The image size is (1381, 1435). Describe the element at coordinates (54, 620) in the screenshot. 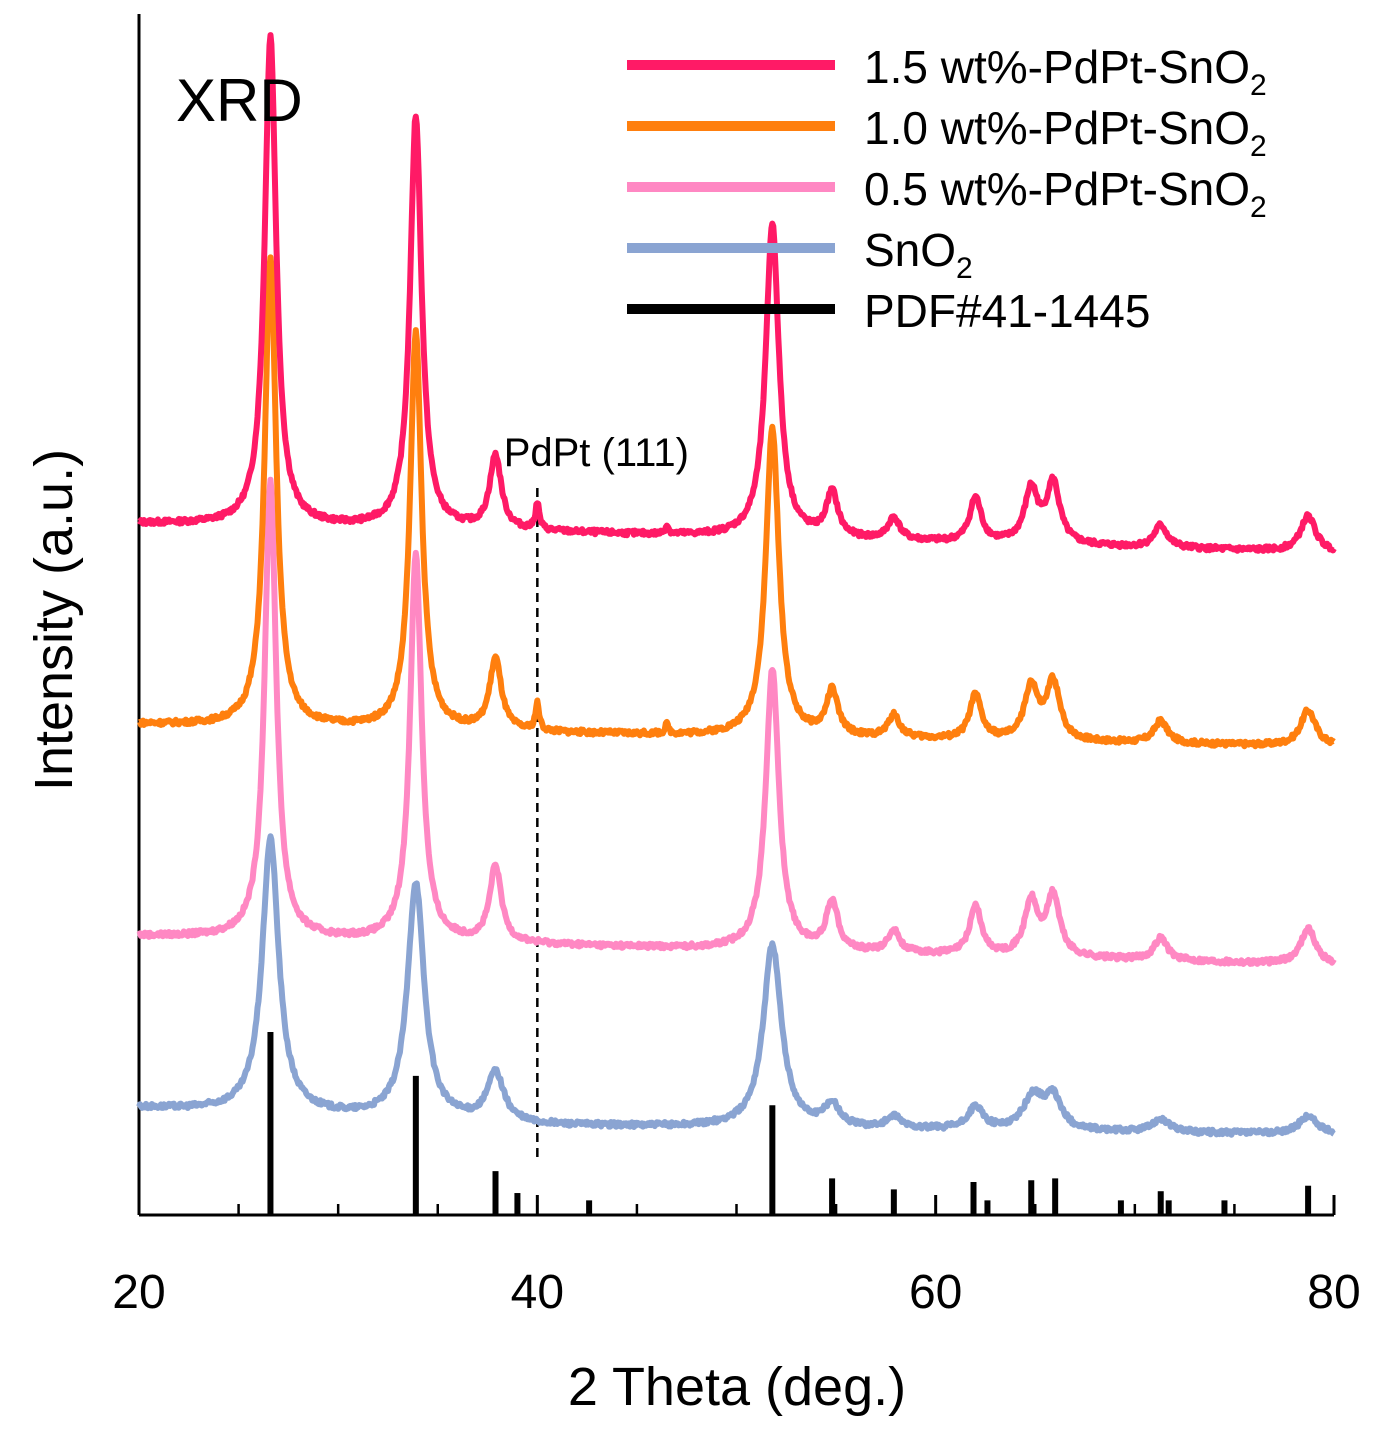

I see `y-axis-title: Intensity (a.u.)` at that location.